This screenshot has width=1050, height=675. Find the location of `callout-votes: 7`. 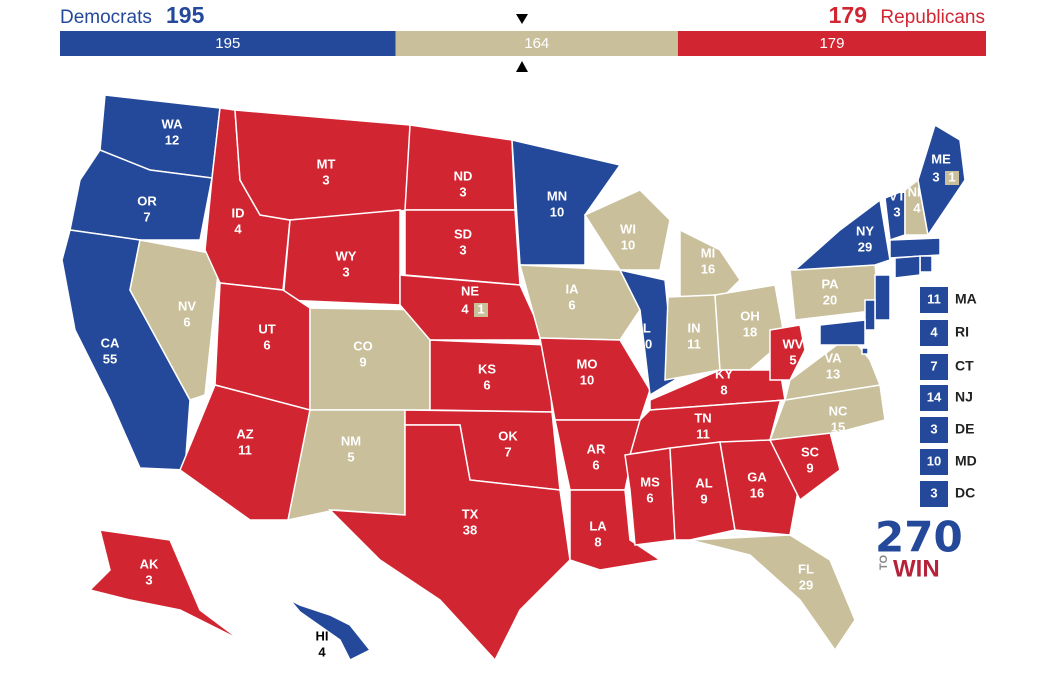

callout-votes: 7 is located at coordinates (933, 365).